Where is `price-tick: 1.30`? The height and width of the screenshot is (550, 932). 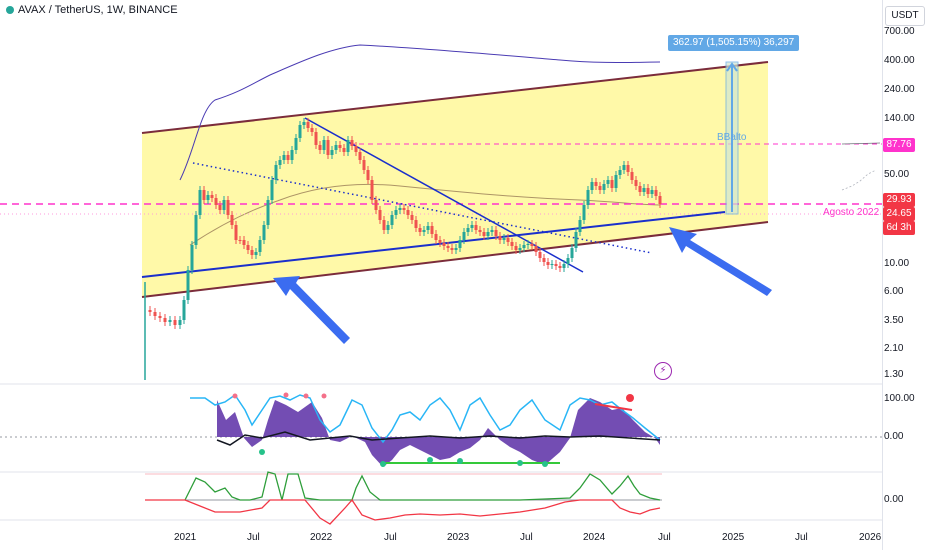 price-tick: 1.30 is located at coordinates (894, 374).